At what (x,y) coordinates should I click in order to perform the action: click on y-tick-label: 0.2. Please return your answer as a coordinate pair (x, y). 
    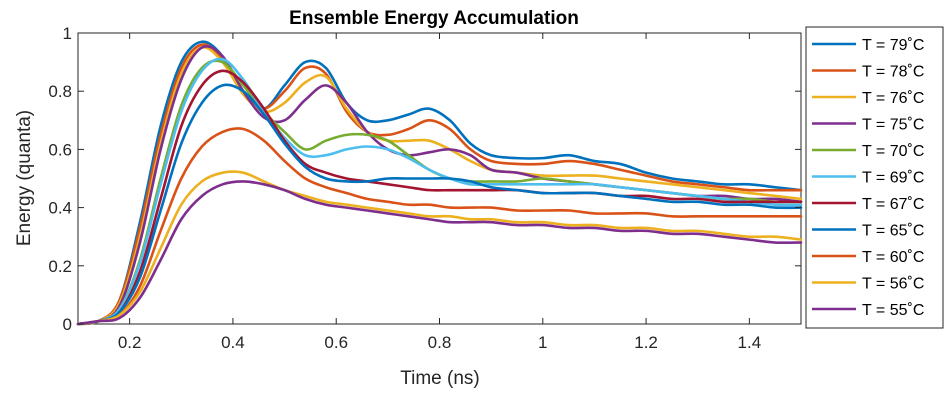
    Looking at the image, I should click on (60, 266).